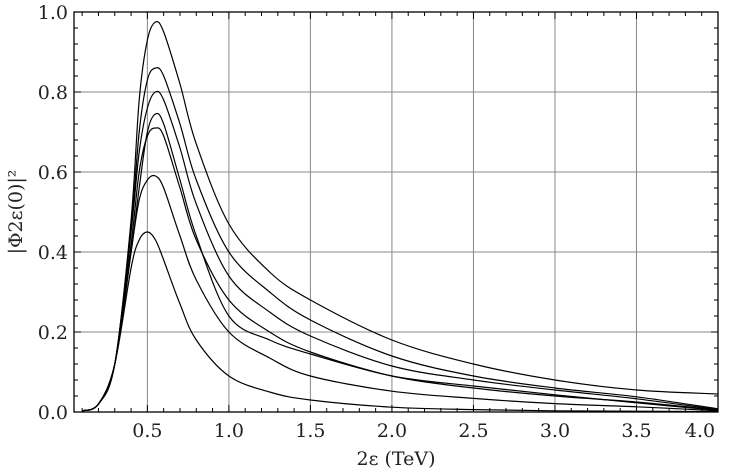 The image size is (735, 470). Describe the element at coordinates (16, 212) in the screenshot. I see `y-axis-label: |Φ2ε(0)|²` at that location.